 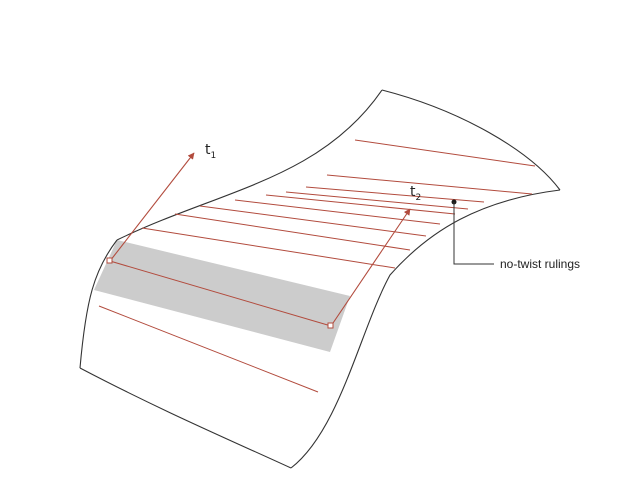 I want to click on label-t2: t2, so click(x=415, y=193).